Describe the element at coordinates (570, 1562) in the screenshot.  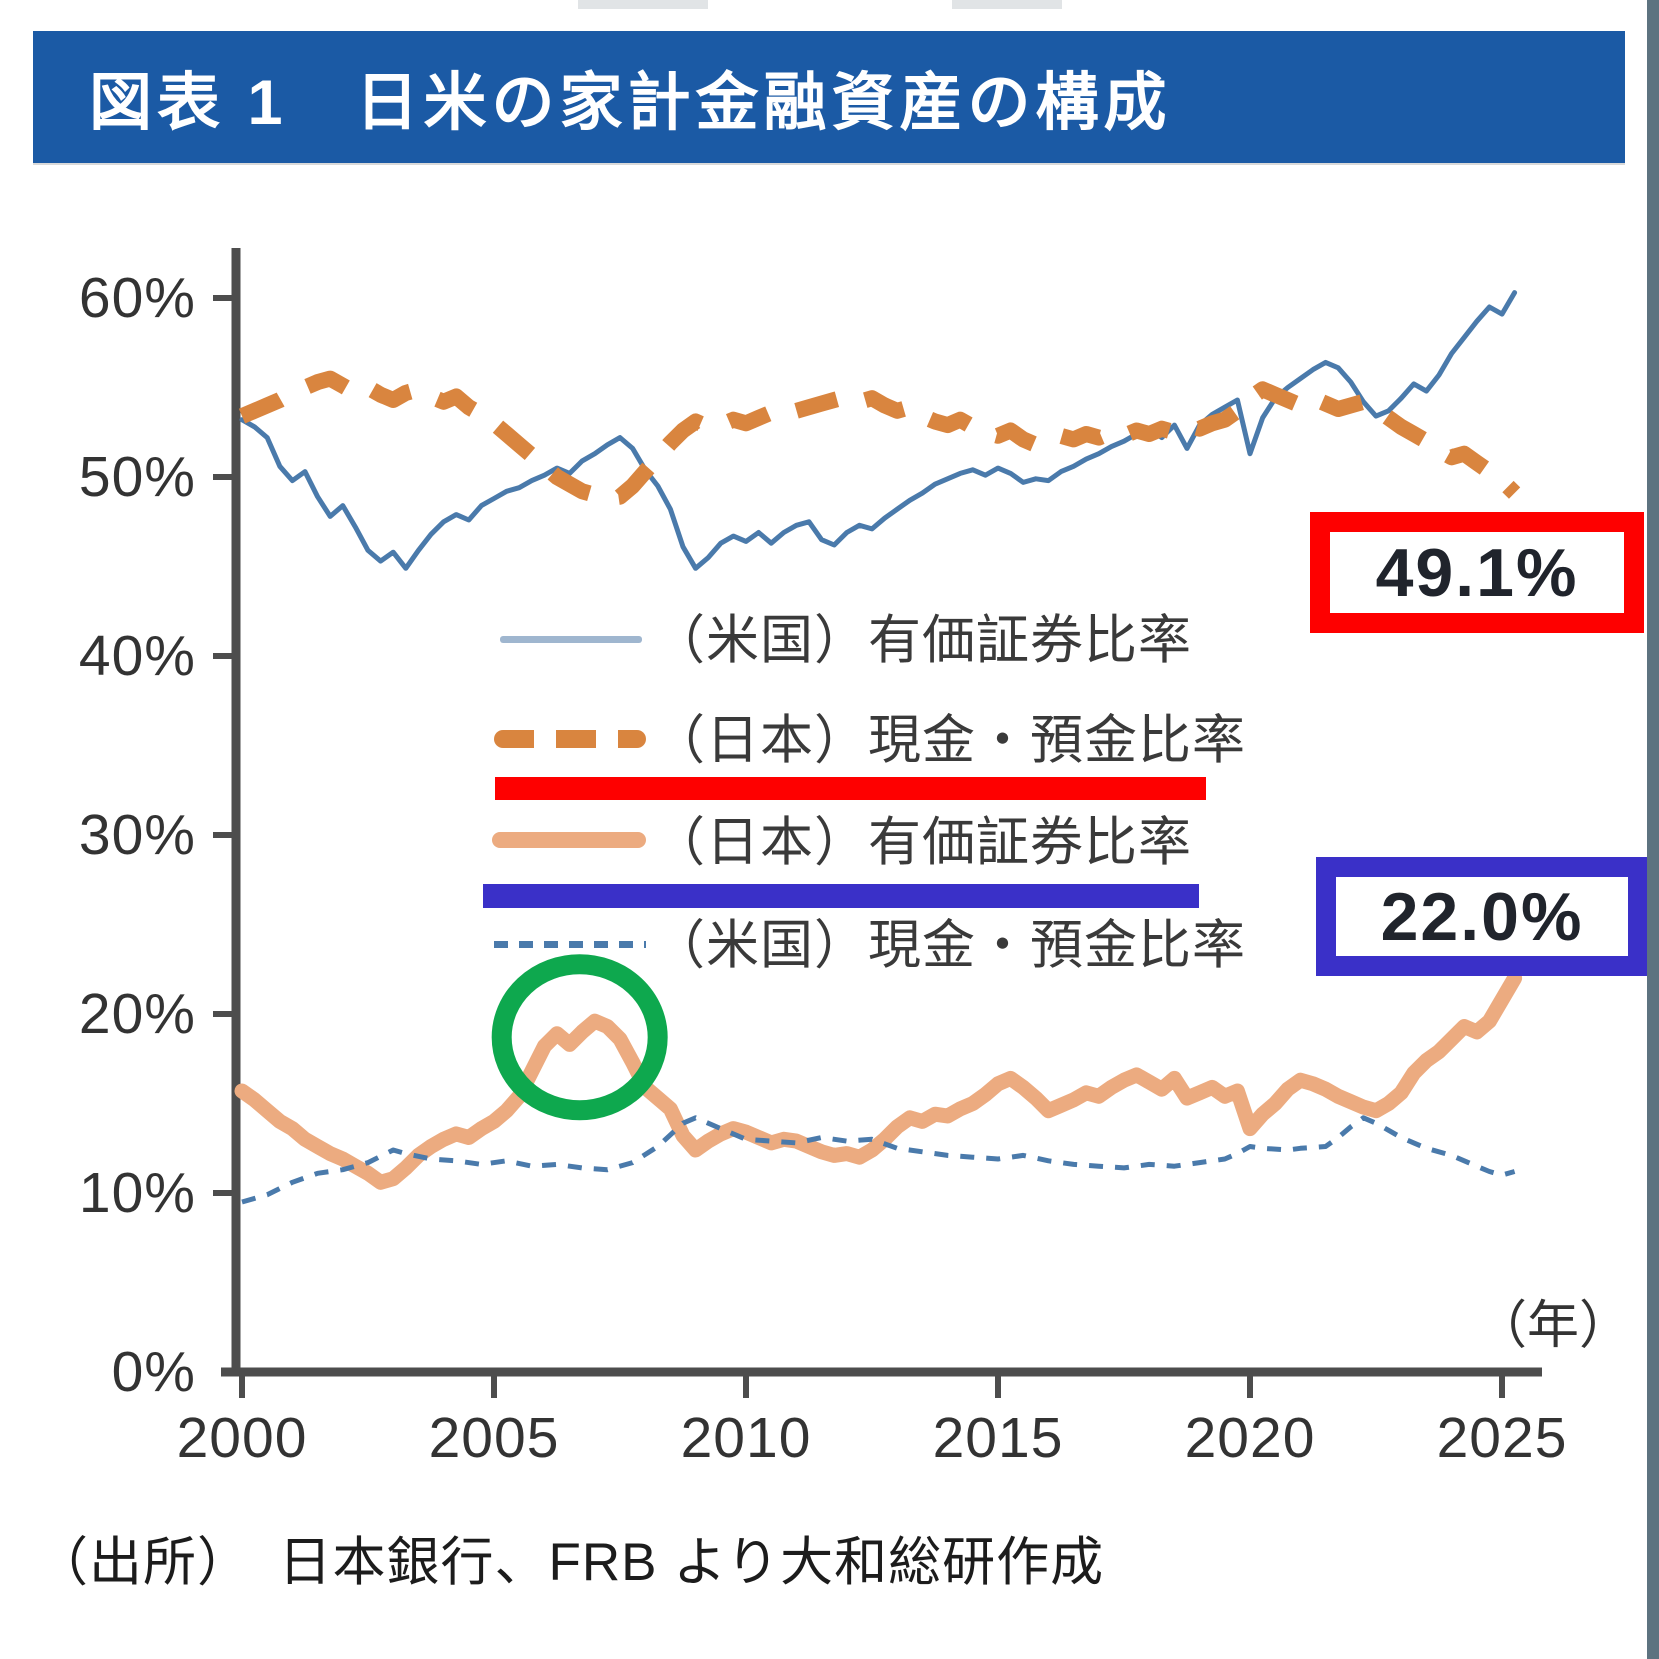
I see `source-note: （出所） 日本銀行、FRB より大和総研作成` at that location.